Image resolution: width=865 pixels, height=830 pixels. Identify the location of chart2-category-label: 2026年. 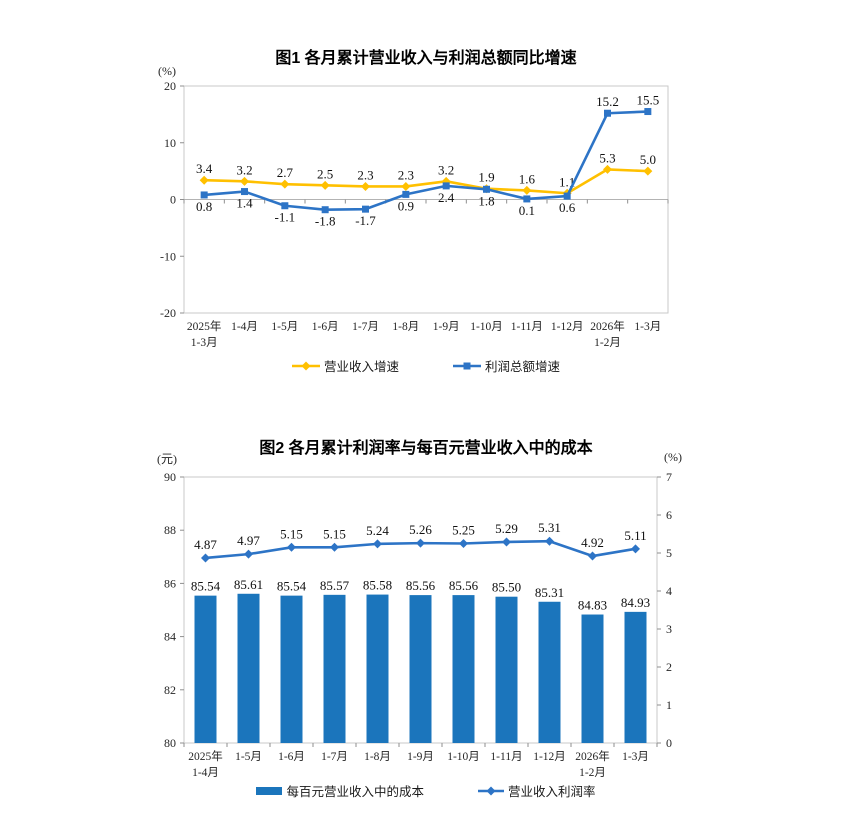
(592, 756).